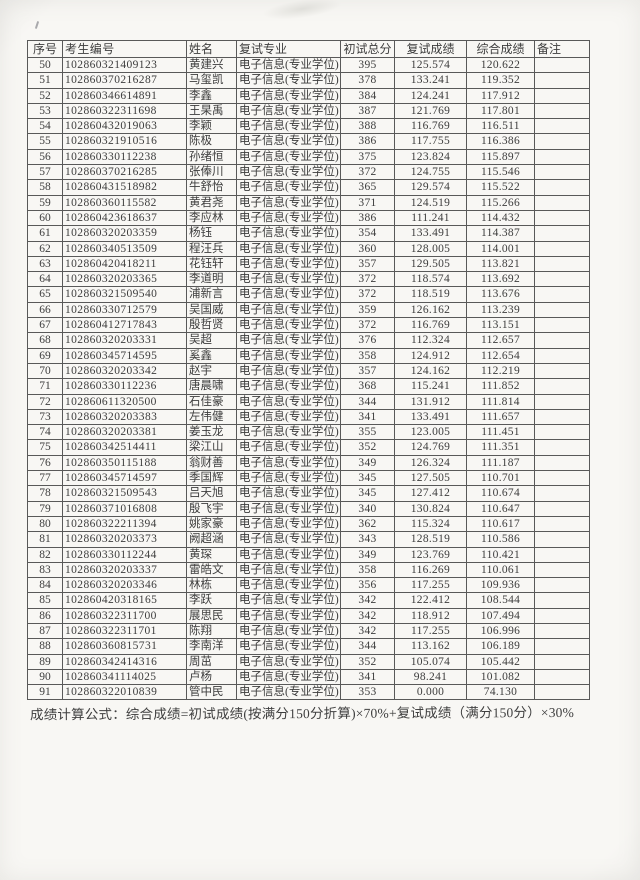 Image resolution: width=640 pixels, height=880 pixels. Describe the element at coordinates (308, 49) in the screenshot. I see `header-row: 序号 考生编号 姓名 复试专业 初试总分 复试成绩 综合成绩 备注` at that location.